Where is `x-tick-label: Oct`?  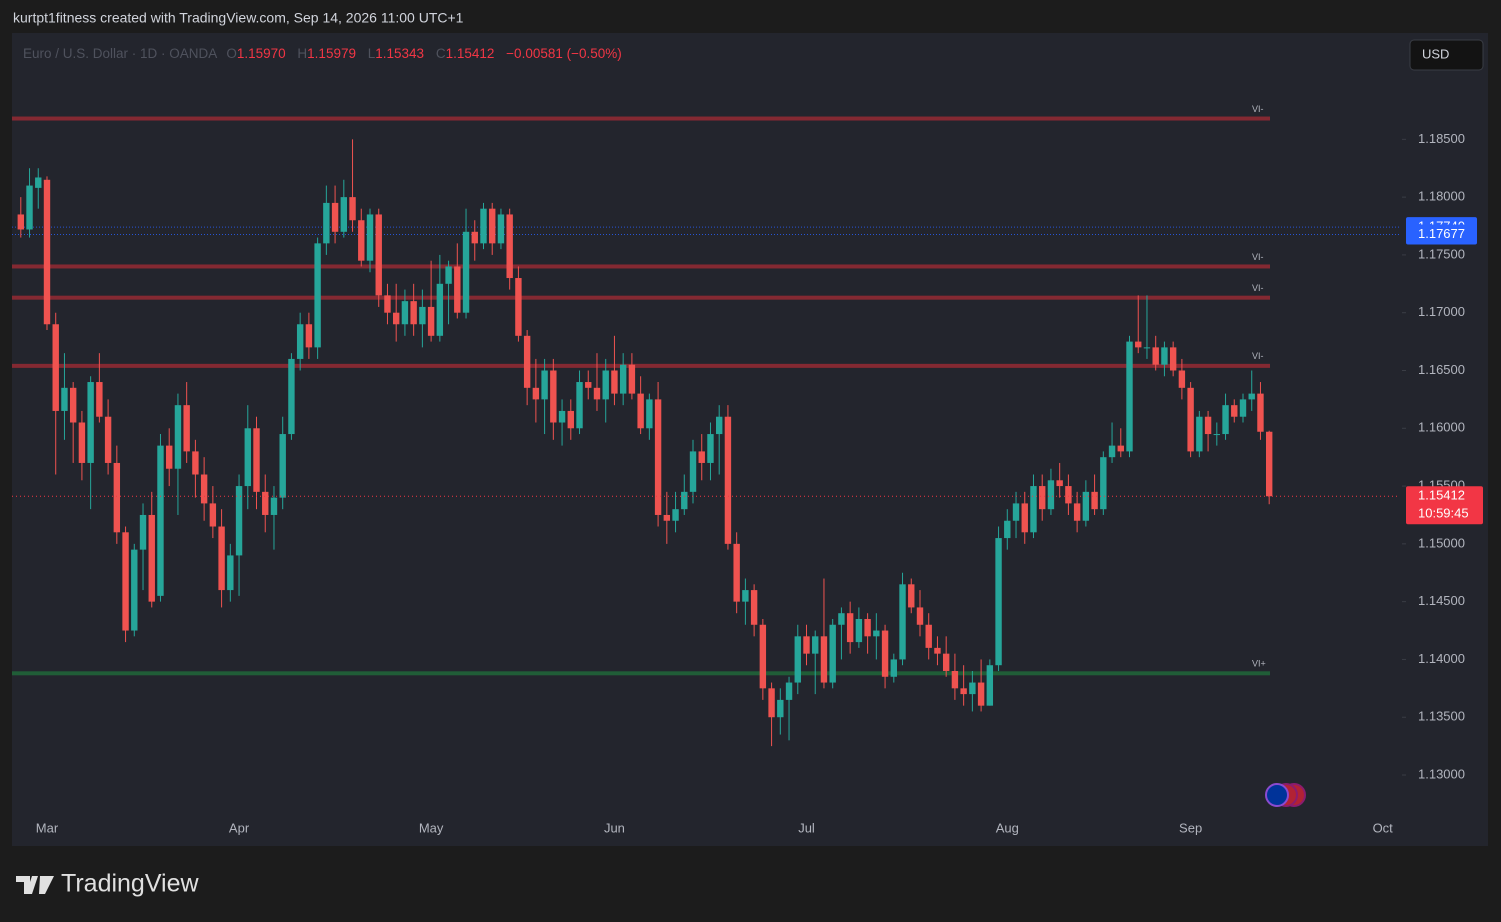 x-tick-label: Oct is located at coordinates (1383, 827).